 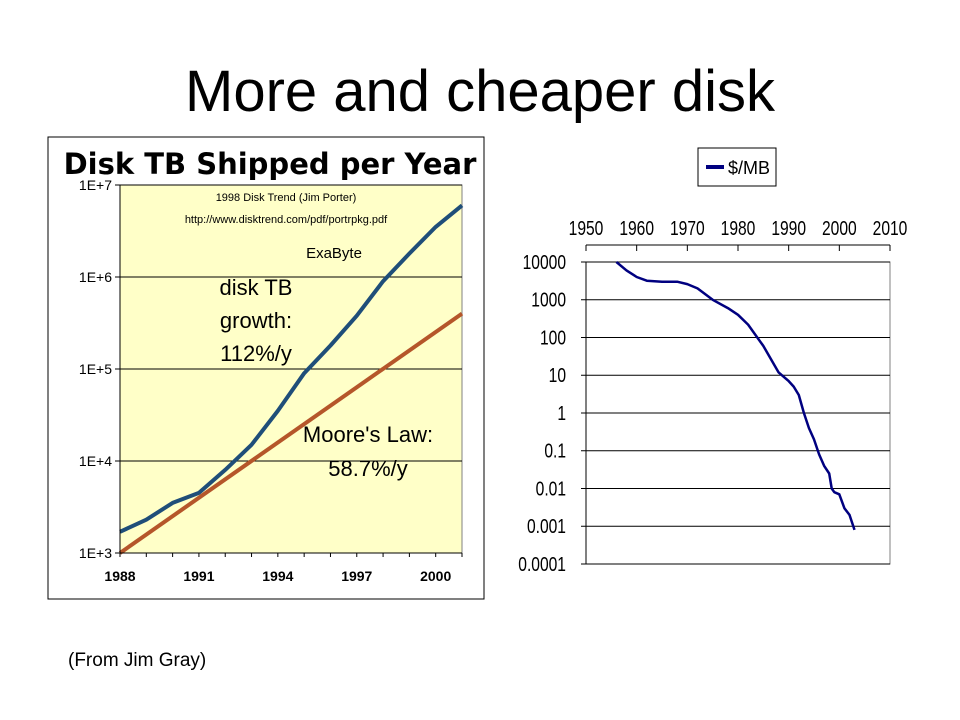 I want to click on left-y-tick-label: 1E+5, so click(x=95, y=369).